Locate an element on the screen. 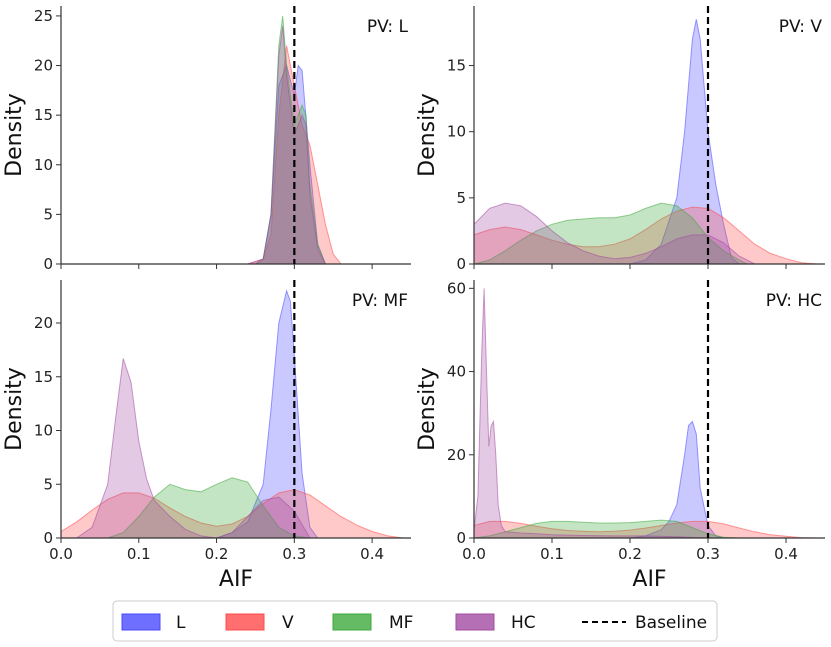 This screenshot has width=831, height=647. y-tick-label: 60 is located at coordinates (456, 288).